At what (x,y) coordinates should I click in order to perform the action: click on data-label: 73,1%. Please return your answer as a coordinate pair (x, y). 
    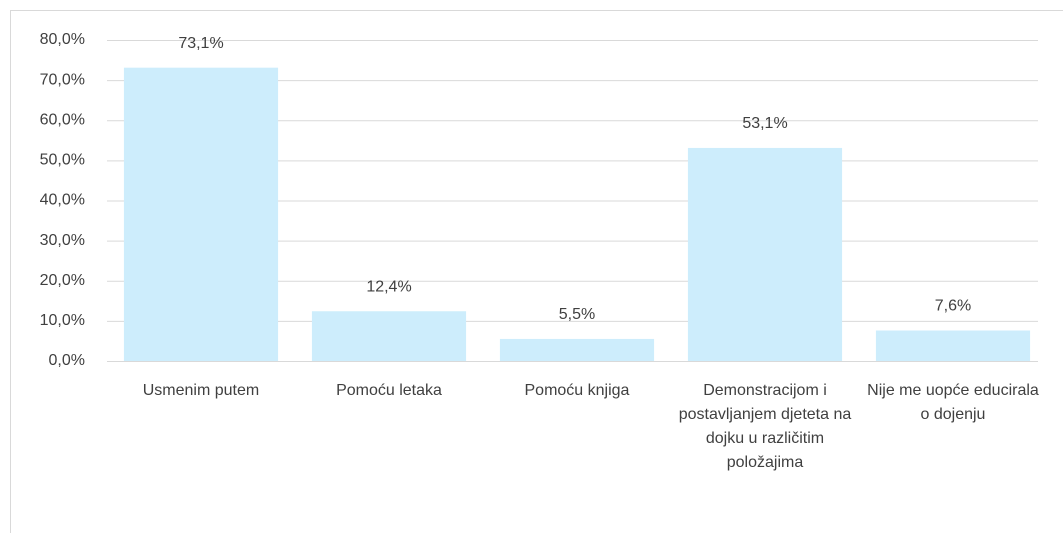
    Looking at the image, I should click on (200, 43).